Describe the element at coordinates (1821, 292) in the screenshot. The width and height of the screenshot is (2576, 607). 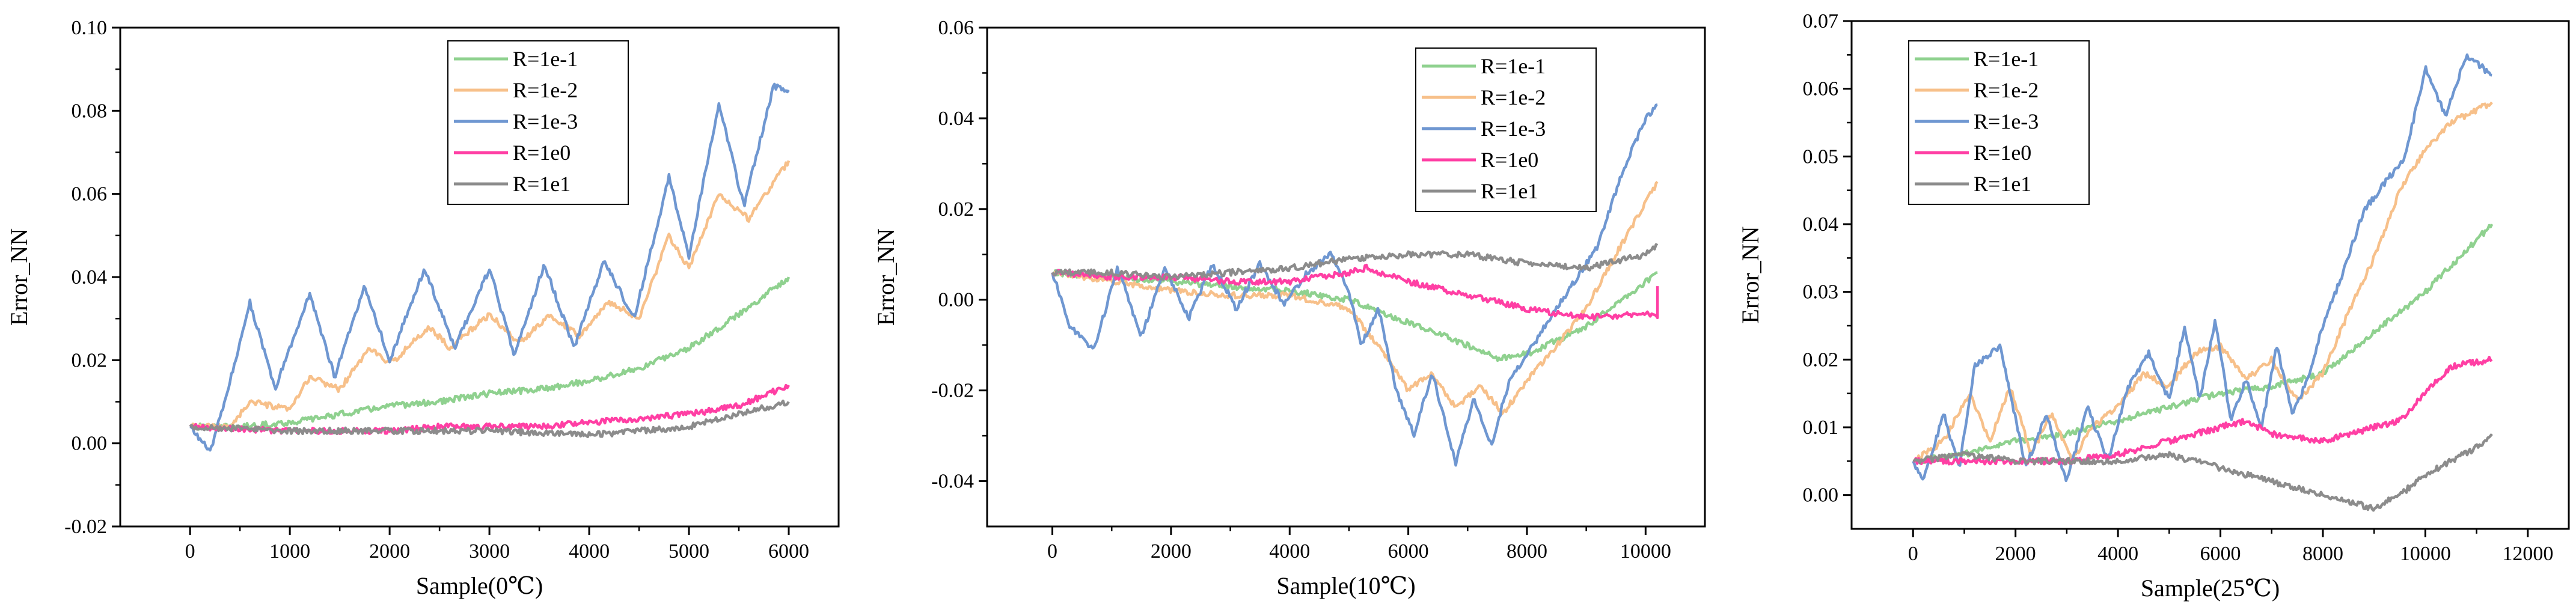
I see `y-tick-label: 0.03` at that location.